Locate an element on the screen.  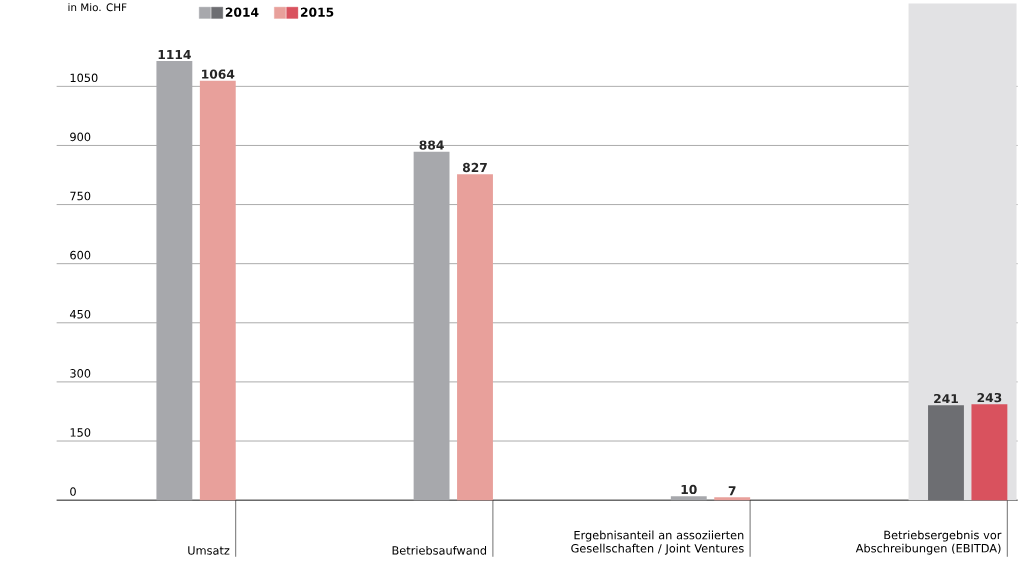
data-label: 7 is located at coordinates (732, 491).